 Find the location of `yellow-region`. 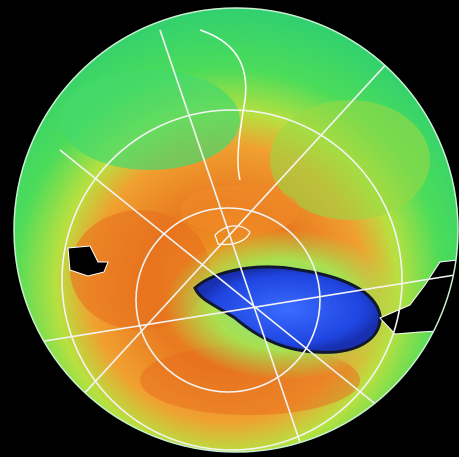

yellow-region is located at coordinates (350, 160).